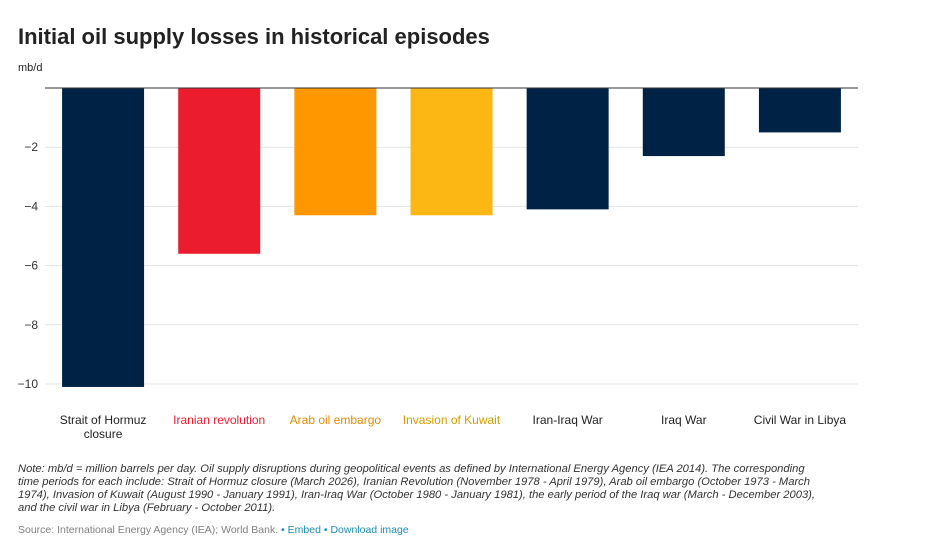 The image size is (947, 543). Describe the element at coordinates (28, 384) in the screenshot. I see `y-tick-label: −10` at that location.